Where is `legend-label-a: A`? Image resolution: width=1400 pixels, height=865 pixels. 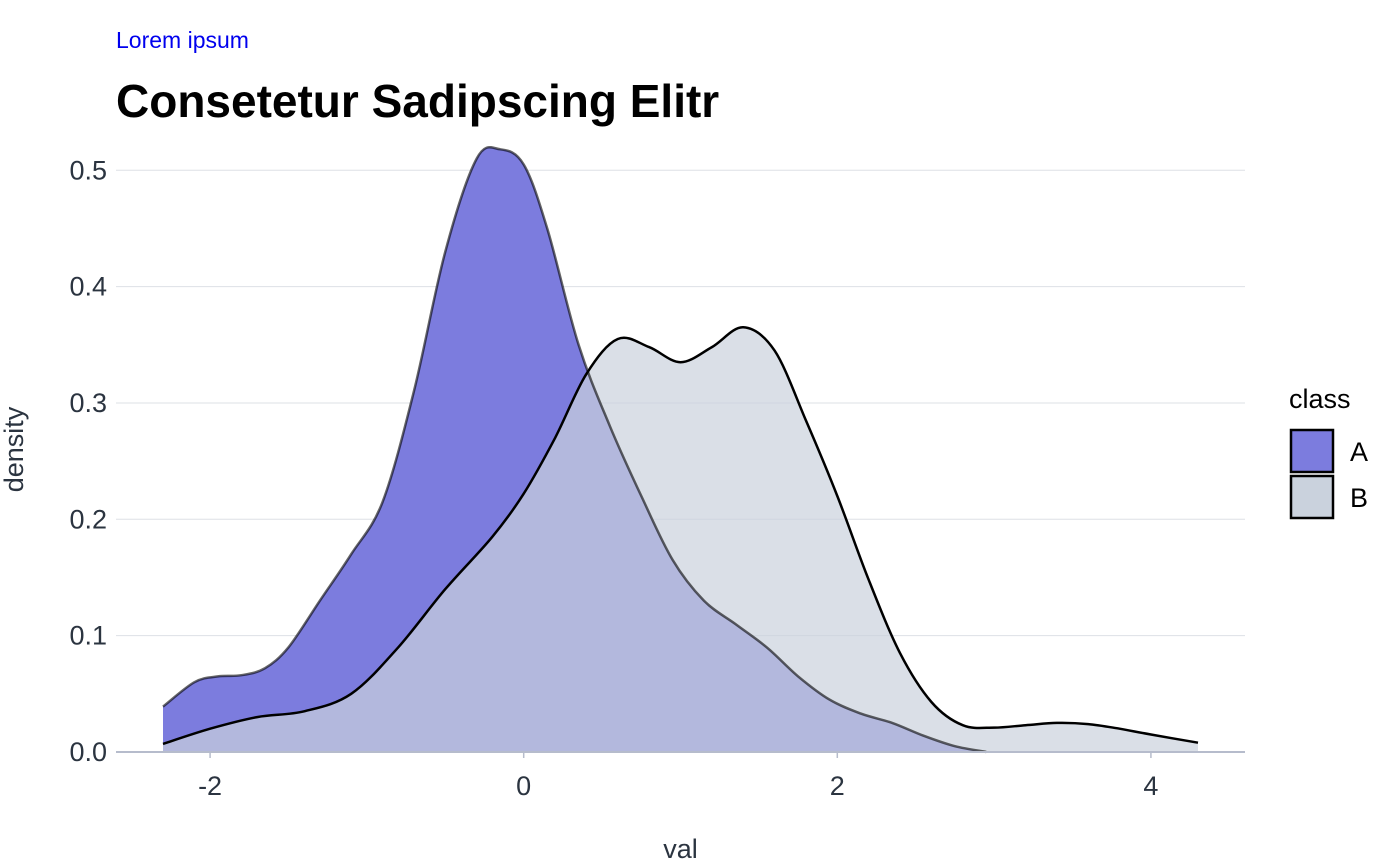
legend-label-a: A is located at coordinates (1359, 452).